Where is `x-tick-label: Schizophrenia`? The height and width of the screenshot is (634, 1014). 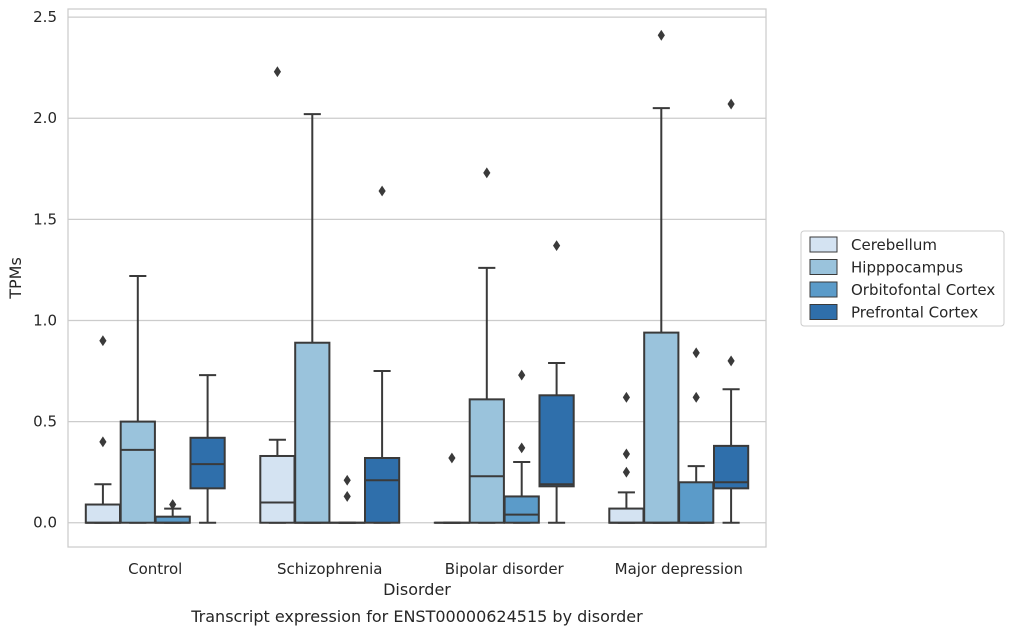
x-tick-label: Schizophrenia is located at coordinates (329, 569).